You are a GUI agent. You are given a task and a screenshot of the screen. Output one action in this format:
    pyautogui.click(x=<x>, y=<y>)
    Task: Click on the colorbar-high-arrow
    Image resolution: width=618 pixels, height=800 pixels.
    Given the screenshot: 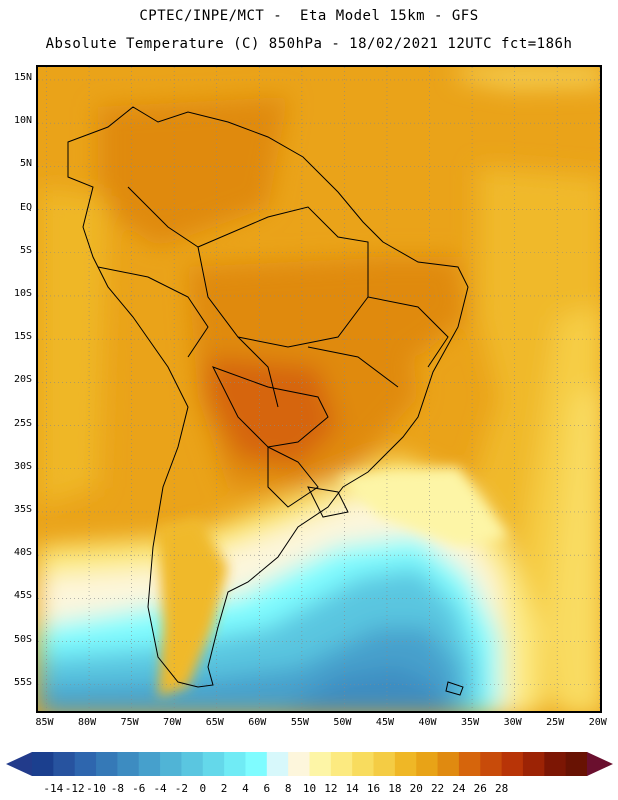 What is the action you would take?
    pyautogui.click(x=600, y=764)
    